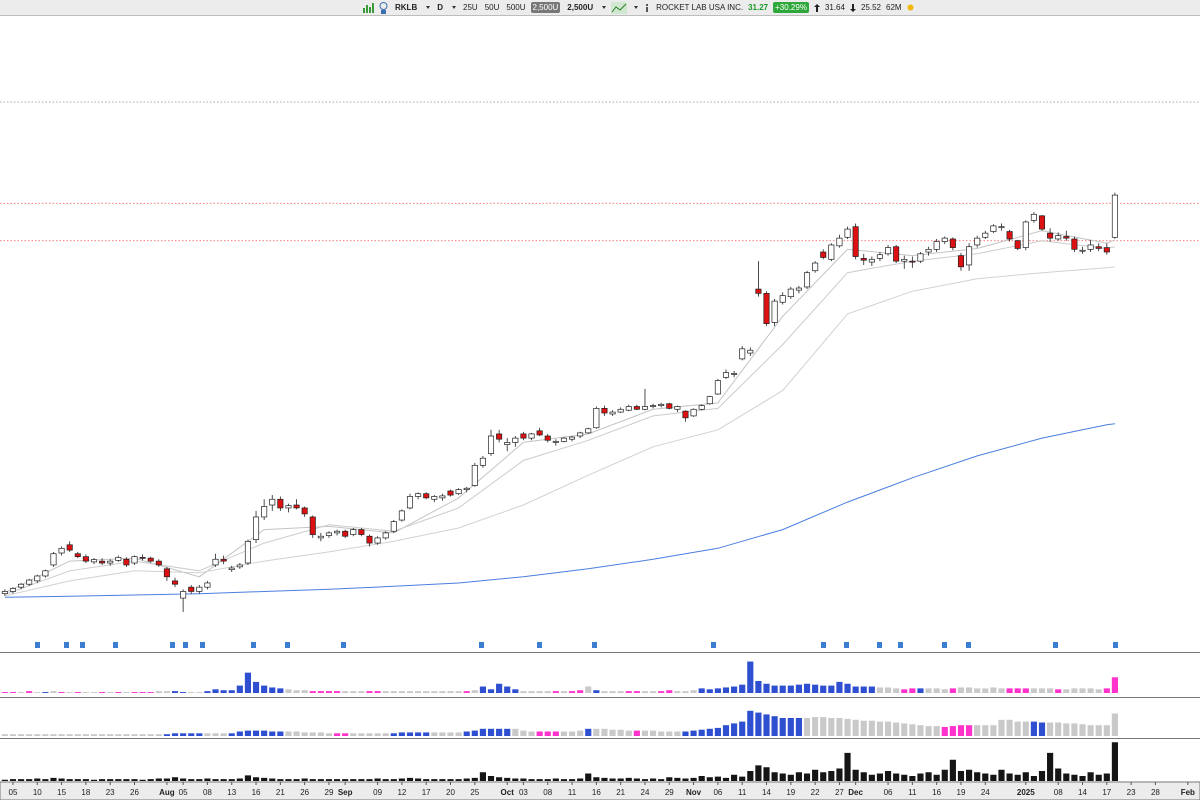  Describe the element at coordinates (492, 7) in the screenshot. I see `range-button: 50U` at that location.